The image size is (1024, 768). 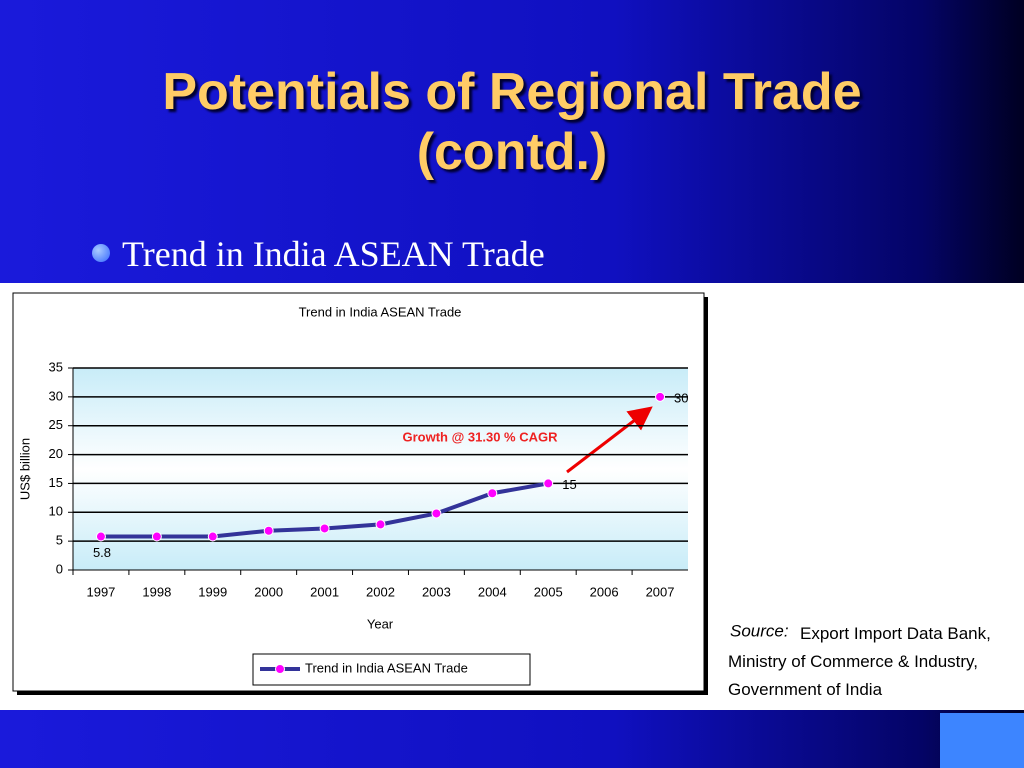 I want to click on data-label: 5.8, so click(x=102, y=552).